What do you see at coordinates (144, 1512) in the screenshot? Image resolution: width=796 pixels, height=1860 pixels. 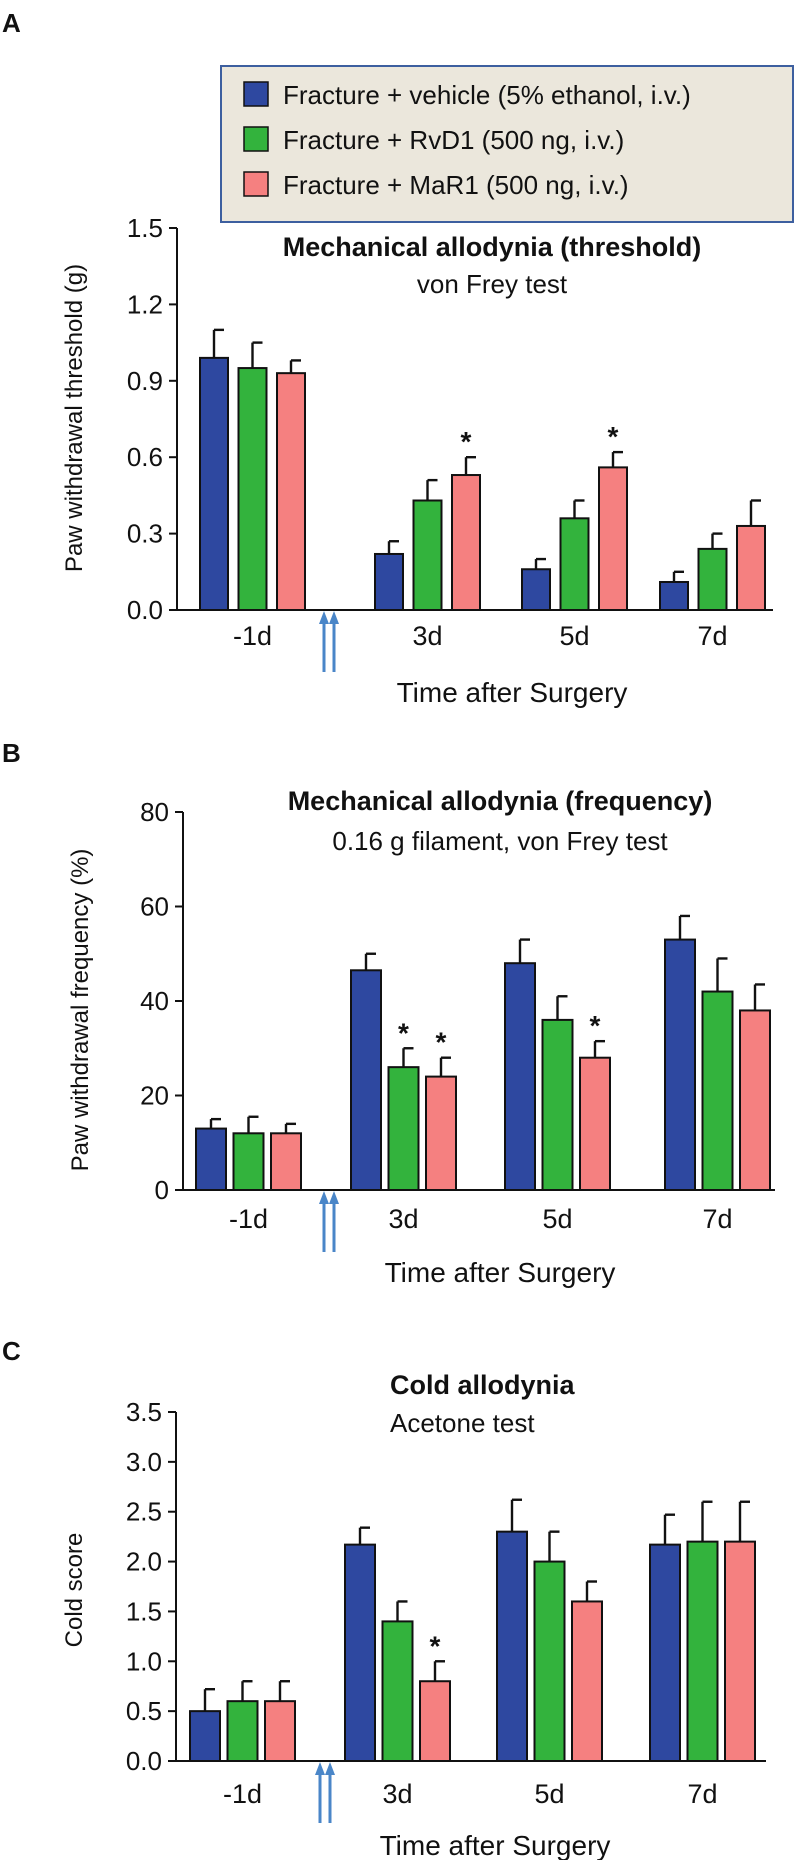 I see `y-tick-label: 2.5` at bounding box center [144, 1512].